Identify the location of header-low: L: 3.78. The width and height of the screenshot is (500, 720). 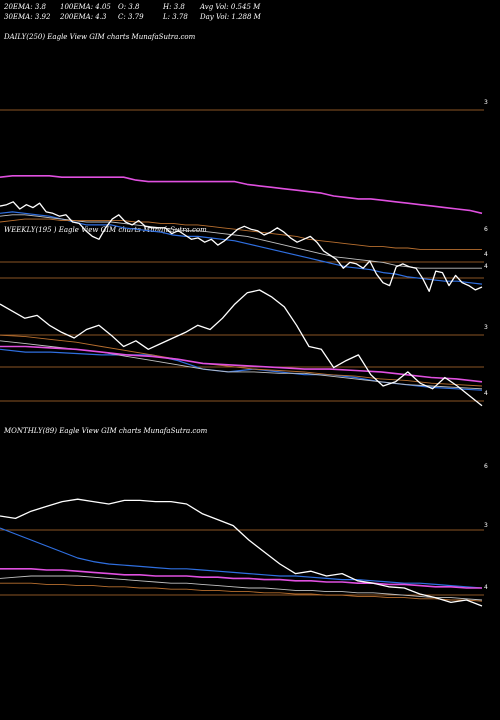
(175, 17).